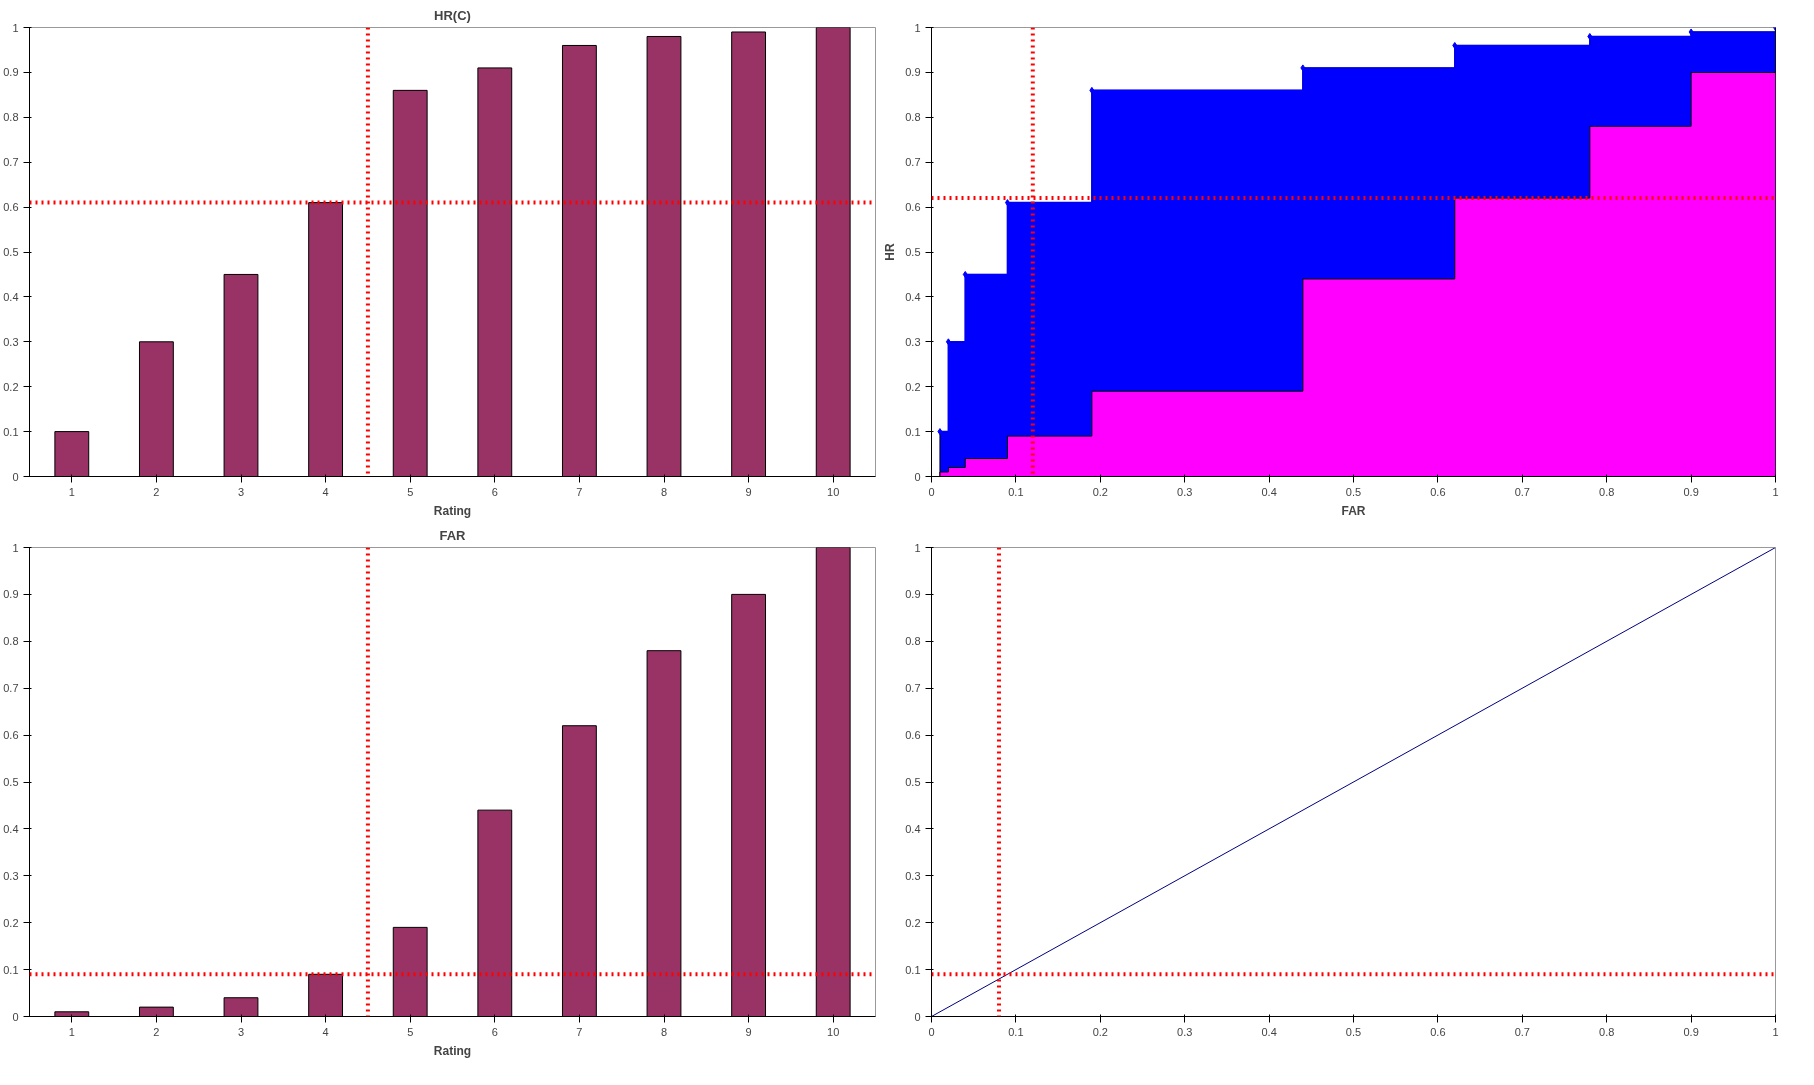 The width and height of the screenshot is (1814, 1085). What do you see at coordinates (453, 535) in the screenshot?
I see `chart-title: FAR` at bounding box center [453, 535].